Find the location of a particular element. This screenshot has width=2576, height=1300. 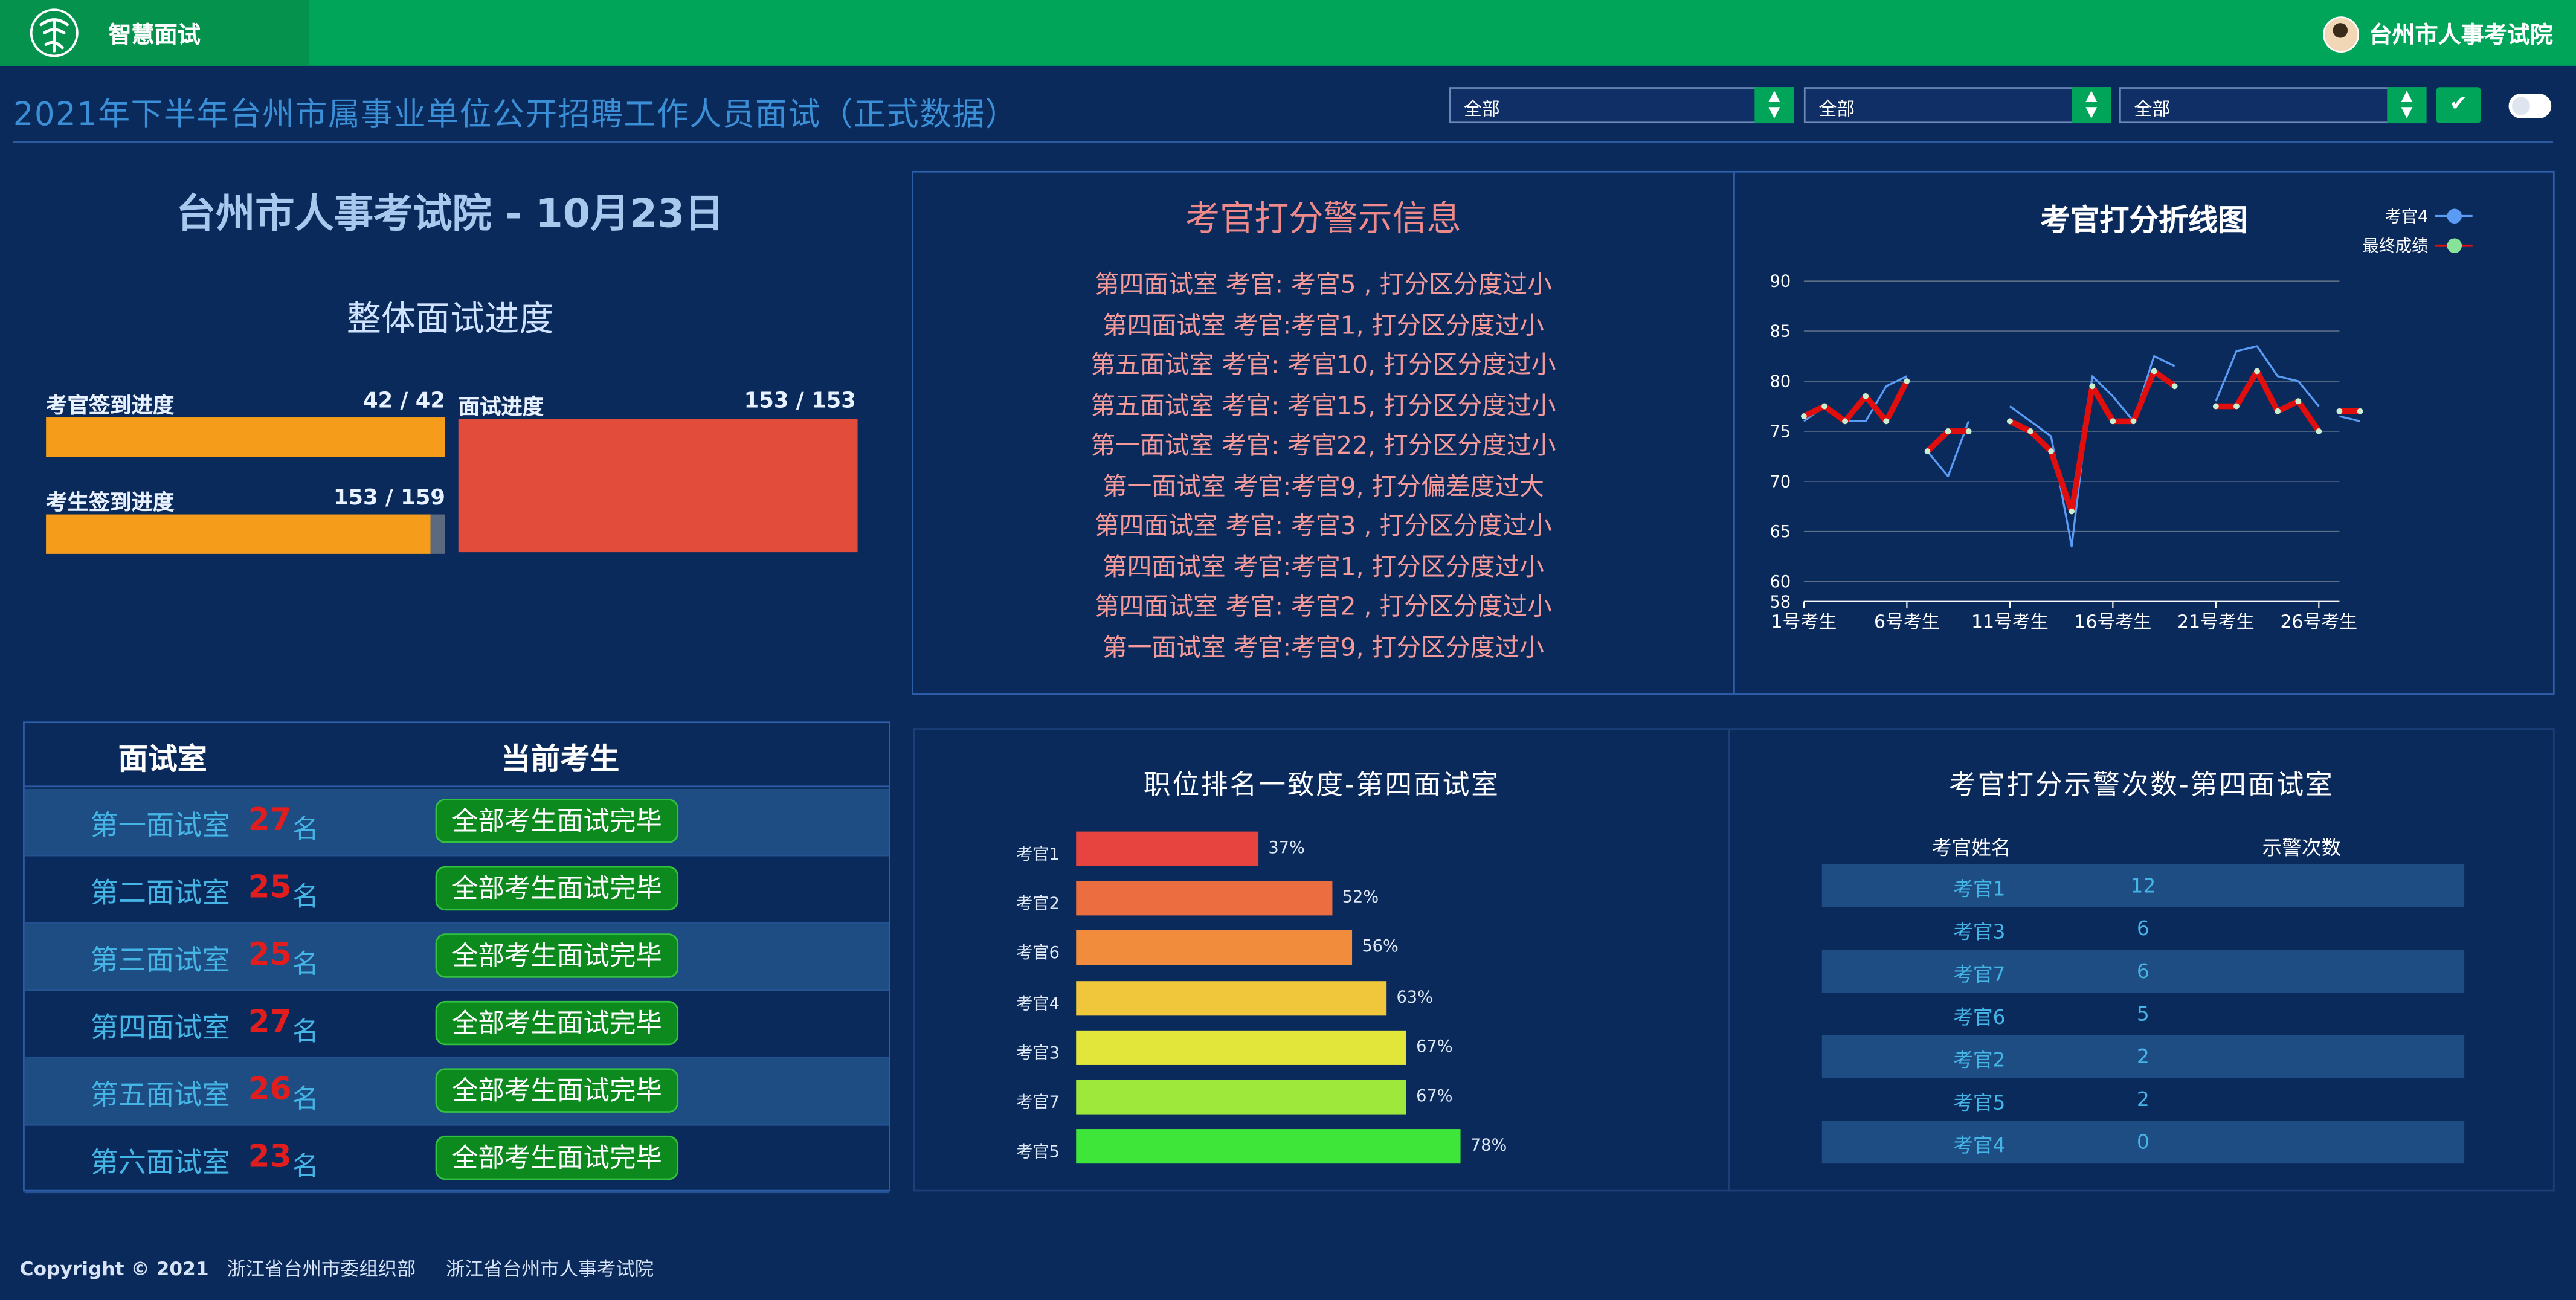

warning-count-value: 12 is located at coordinates (2143, 886).